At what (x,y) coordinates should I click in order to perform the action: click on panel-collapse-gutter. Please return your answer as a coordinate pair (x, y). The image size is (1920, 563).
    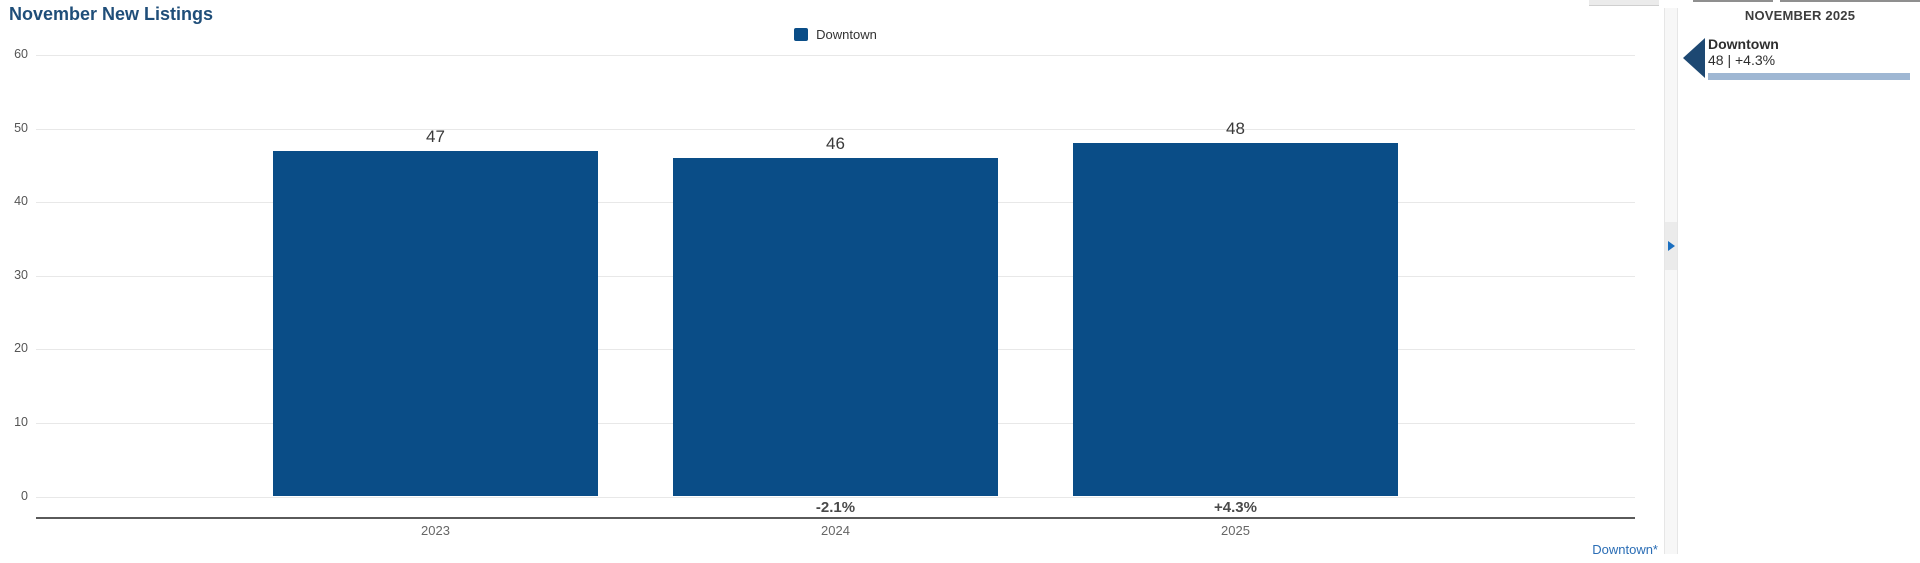
    Looking at the image, I should click on (1671, 281).